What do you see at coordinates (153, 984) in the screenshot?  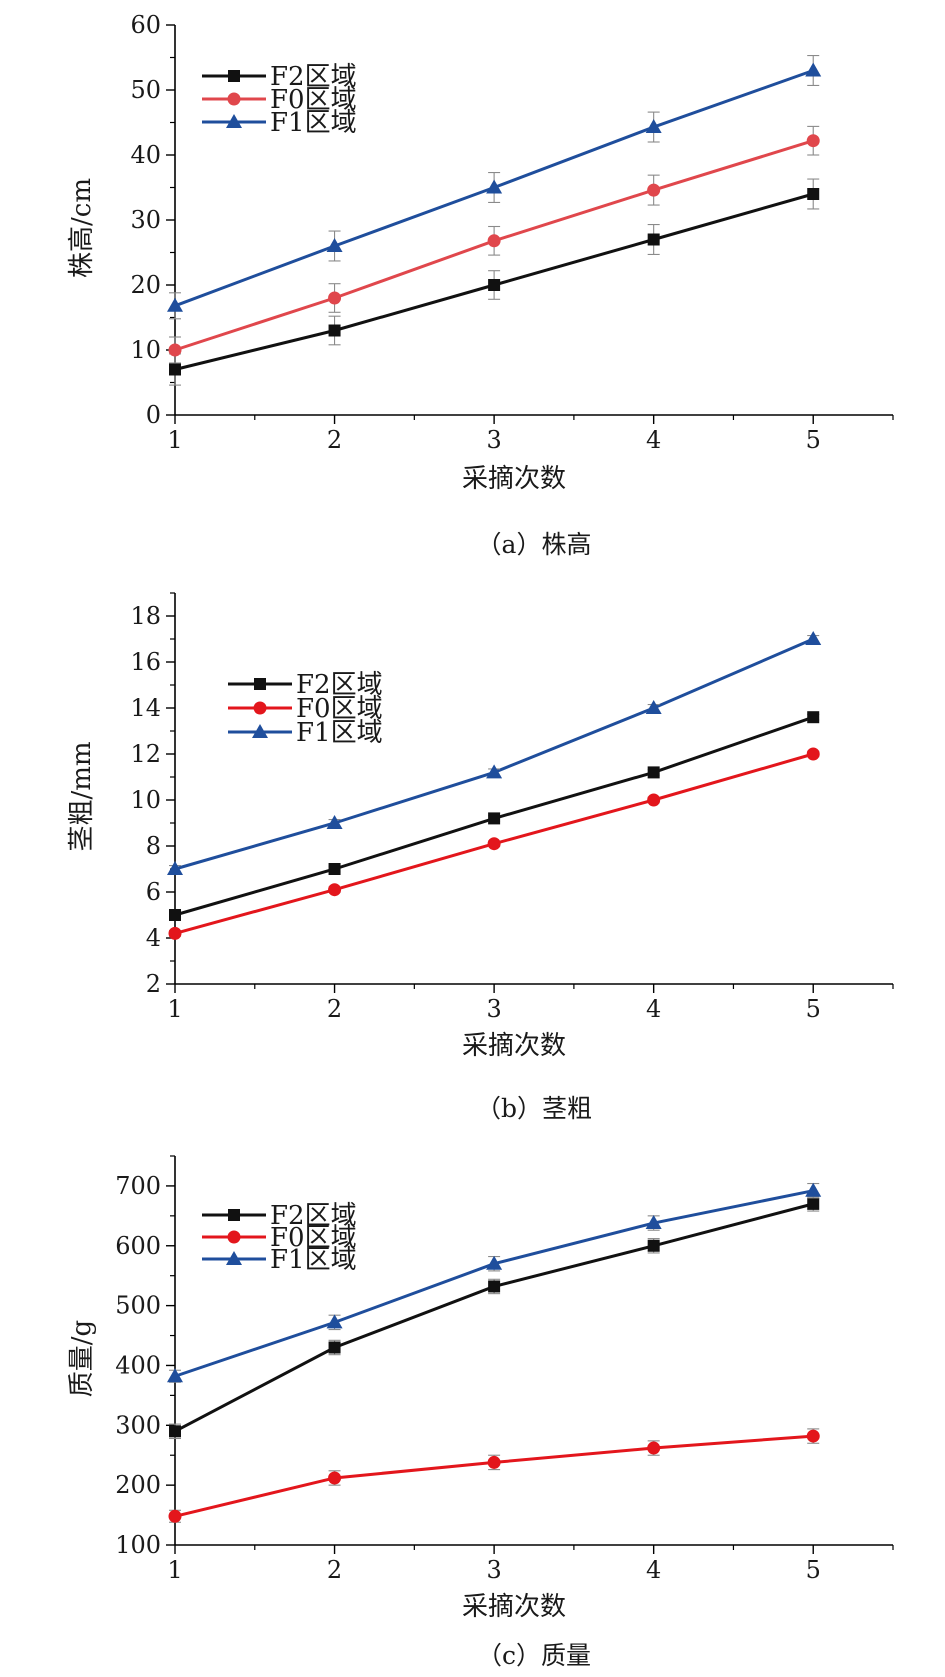 I see `y-tick-label: 2` at bounding box center [153, 984].